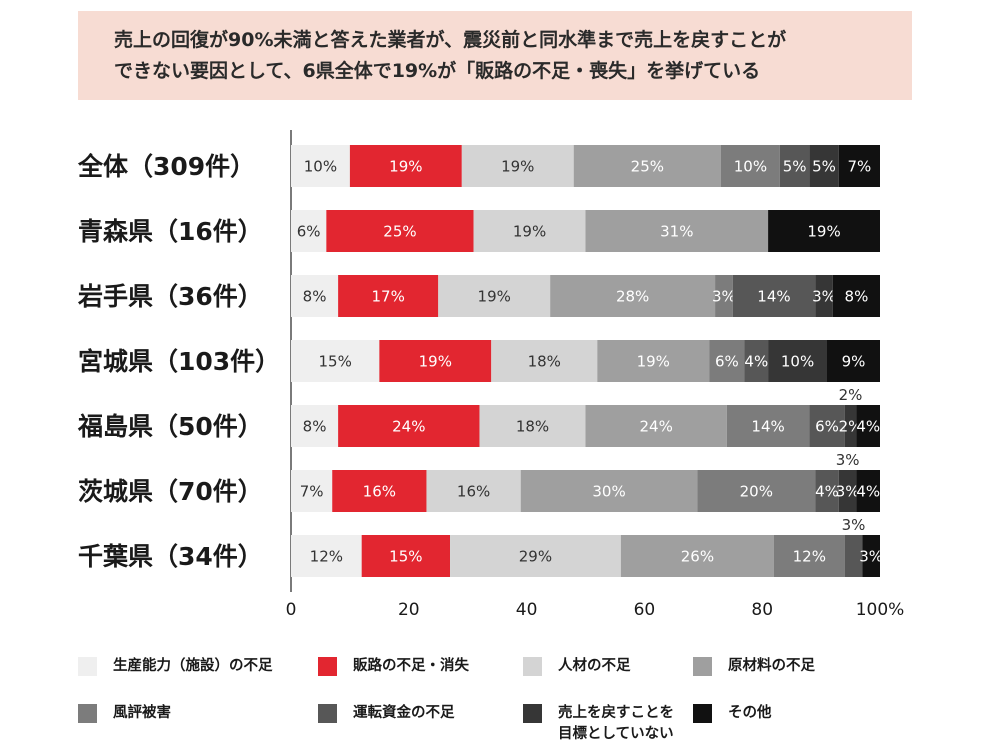 The height and width of the screenshot is (751, 985). Describe the element at coordinates (170, 556) in the screenshot. I see `category-label: 千葉県（34件）` at that location.